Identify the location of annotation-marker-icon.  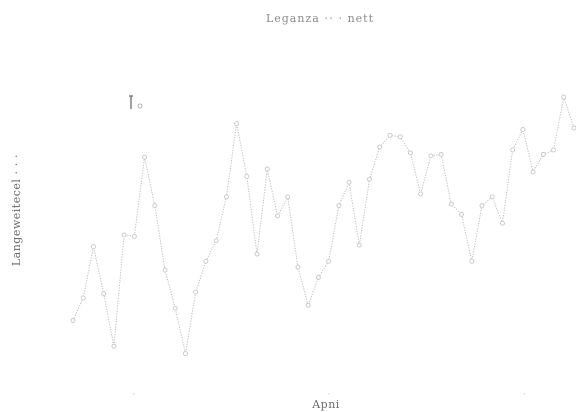
(136, 102).